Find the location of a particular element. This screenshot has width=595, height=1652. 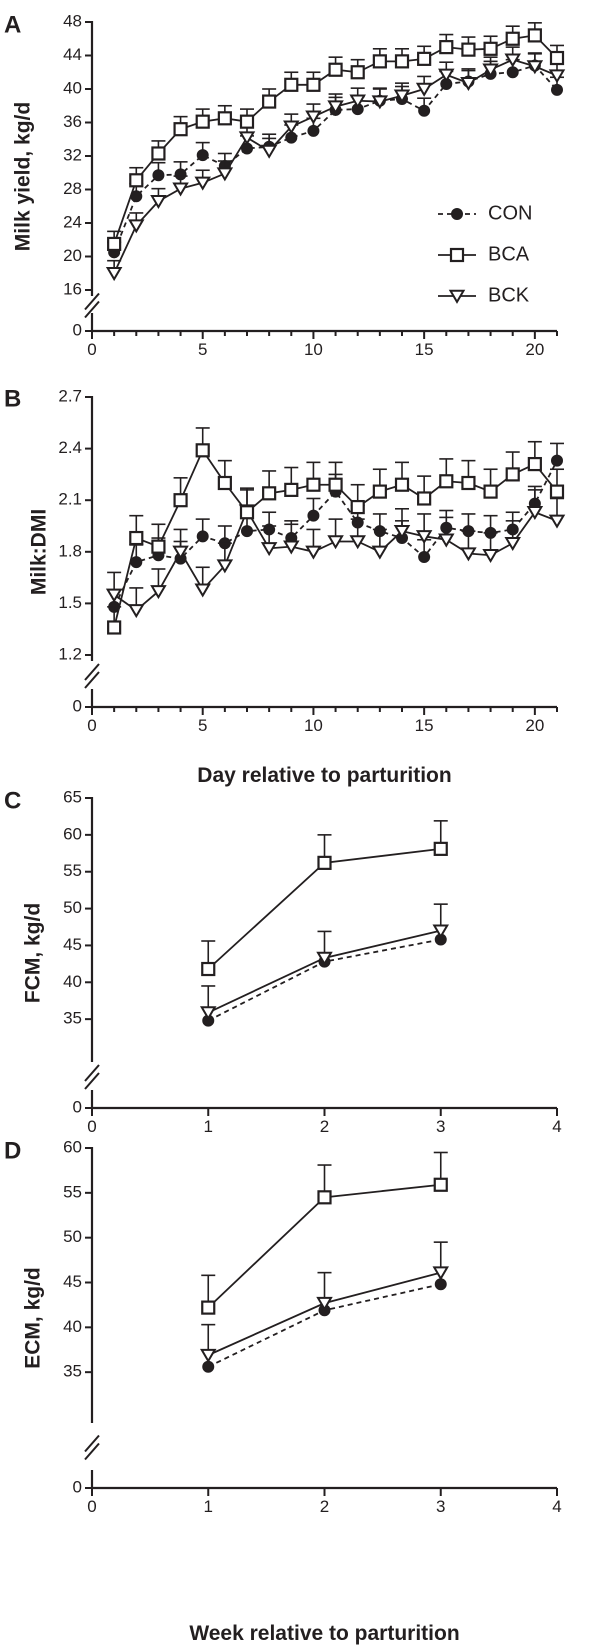

y-tick-label: 1.8 is located at coordinates (70, 550).